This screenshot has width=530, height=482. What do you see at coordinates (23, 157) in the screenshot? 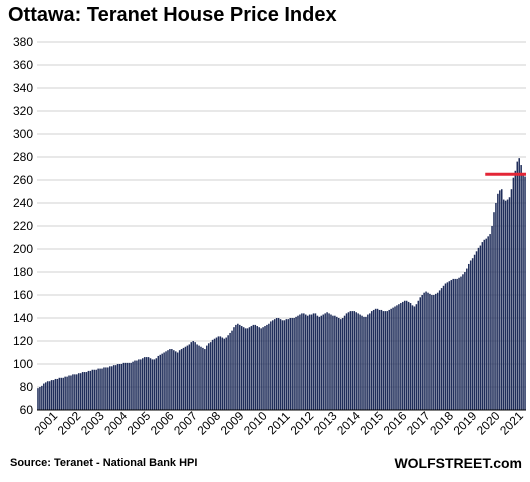
I see `y-tick-280: 280` at bounding box center [23, 157].